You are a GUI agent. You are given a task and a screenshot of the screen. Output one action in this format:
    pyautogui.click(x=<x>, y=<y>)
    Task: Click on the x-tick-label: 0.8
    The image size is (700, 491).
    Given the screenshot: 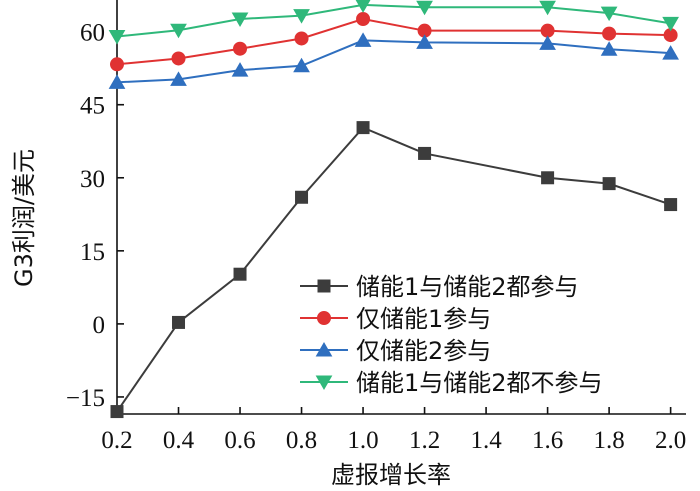 What is the action you would take?
    pyautogui.click(x=301, y=440)
    